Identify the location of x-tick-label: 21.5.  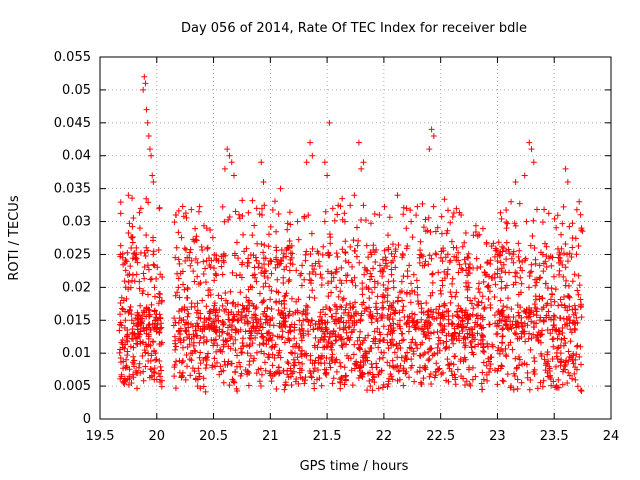
(327, 436).